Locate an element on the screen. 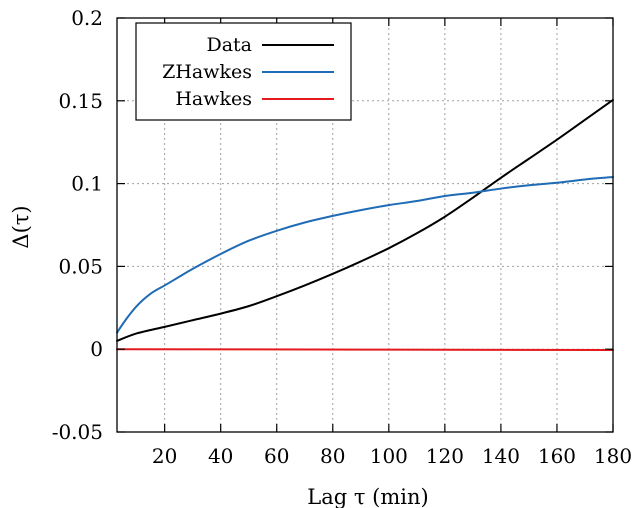 This screenshot has width=641, height=508. x-tick-label: 80 is located at coordinates (332, 456).